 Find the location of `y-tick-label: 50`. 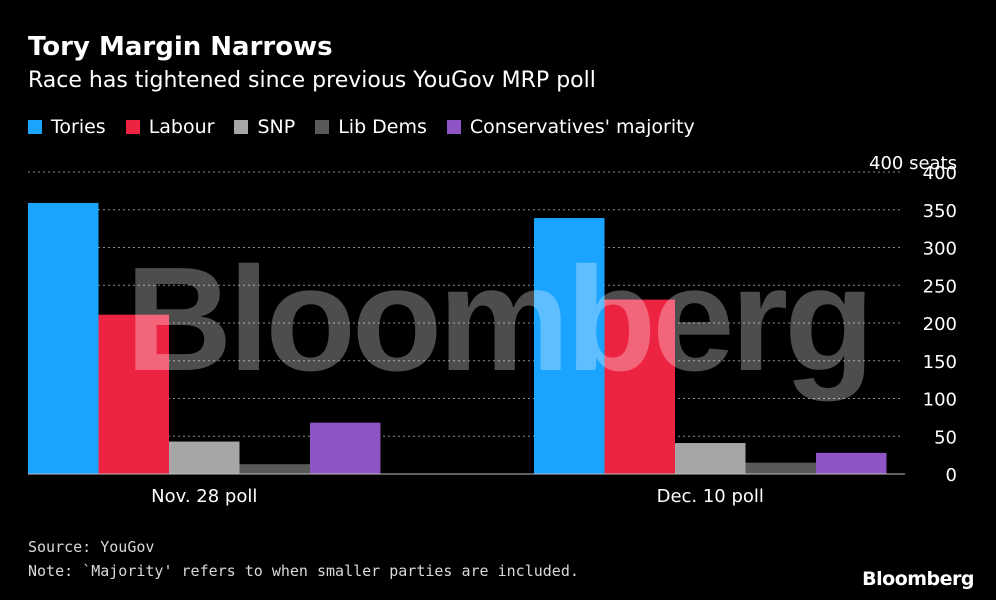

y-tick-label: 50 is located at coordinates (945, 437).